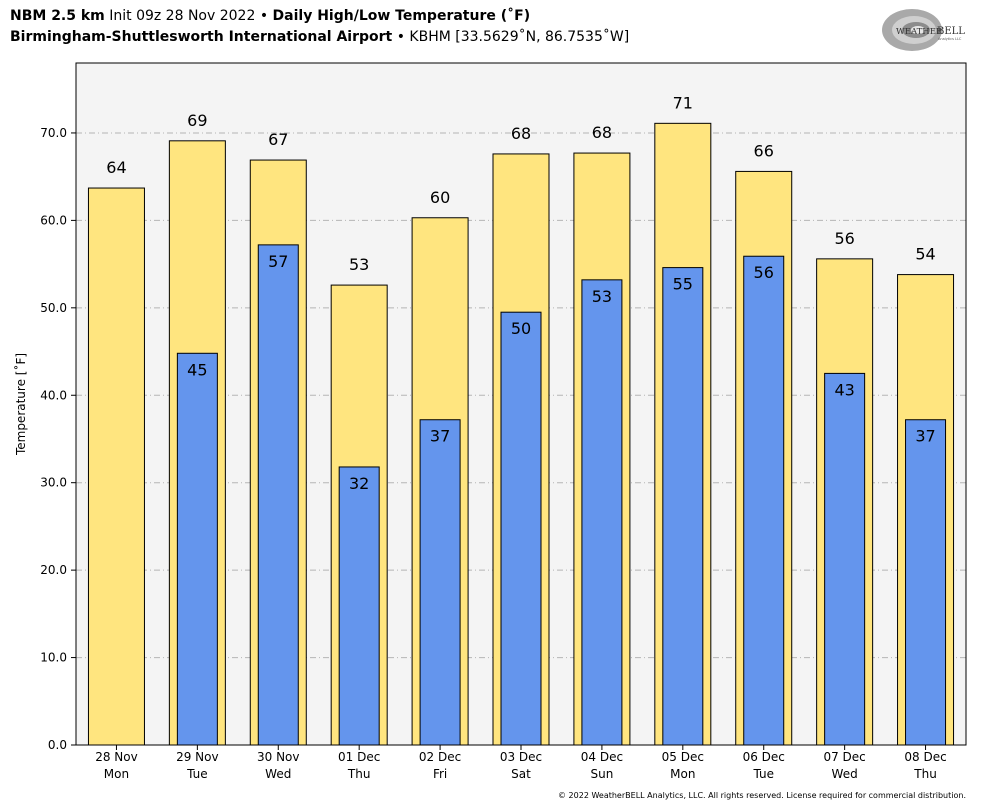 The height and width of the screenshot is (808, 984). What do you see at coordinates (925, 757) in the screenshot?
I see `x-tick-label-date: 08 Dec` at bounding box center [925, 757].